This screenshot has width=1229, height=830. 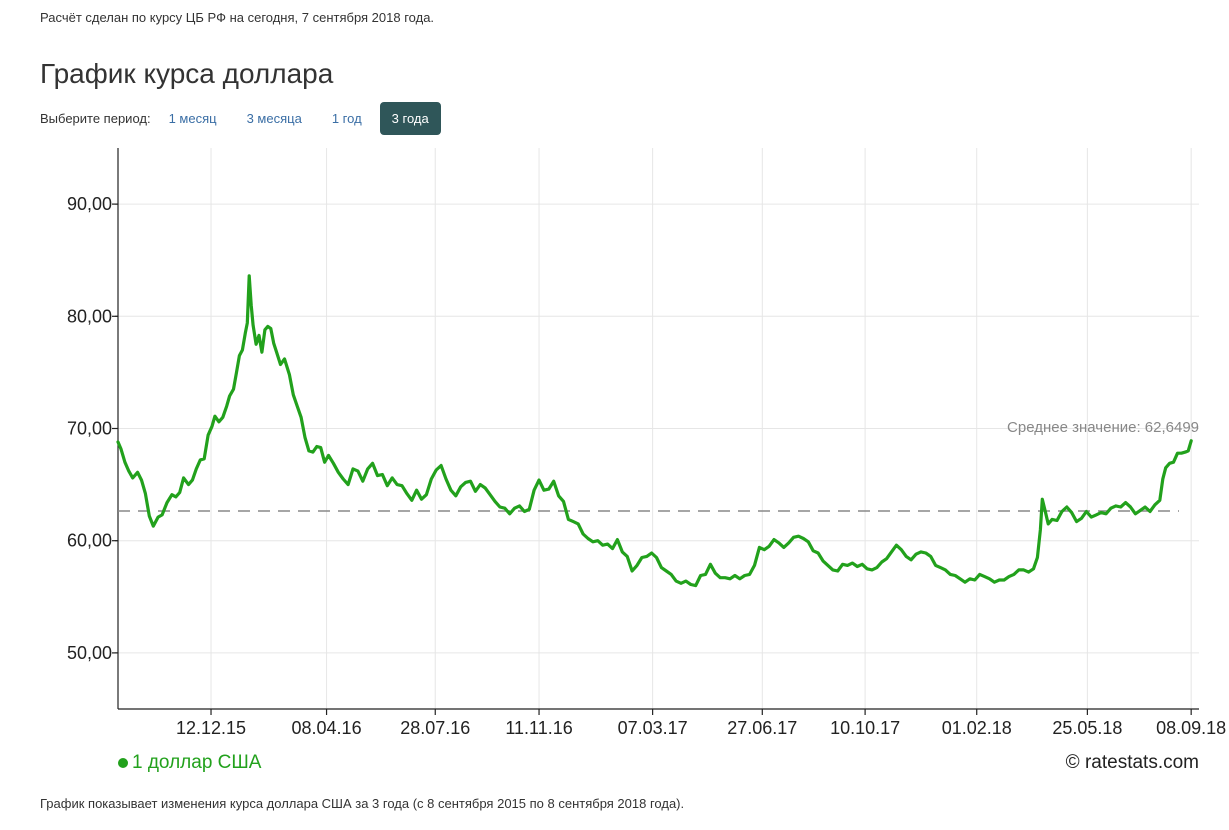 I want to click on legend-marker-icon, so click(x=123, y=763).